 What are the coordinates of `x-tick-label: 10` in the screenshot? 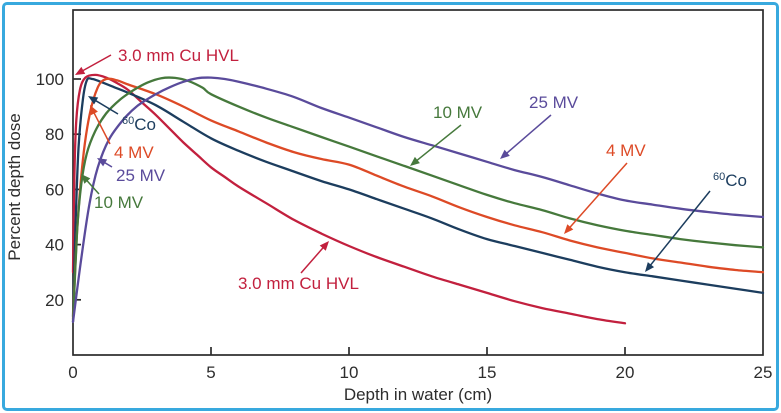 It's located at (349, 372).